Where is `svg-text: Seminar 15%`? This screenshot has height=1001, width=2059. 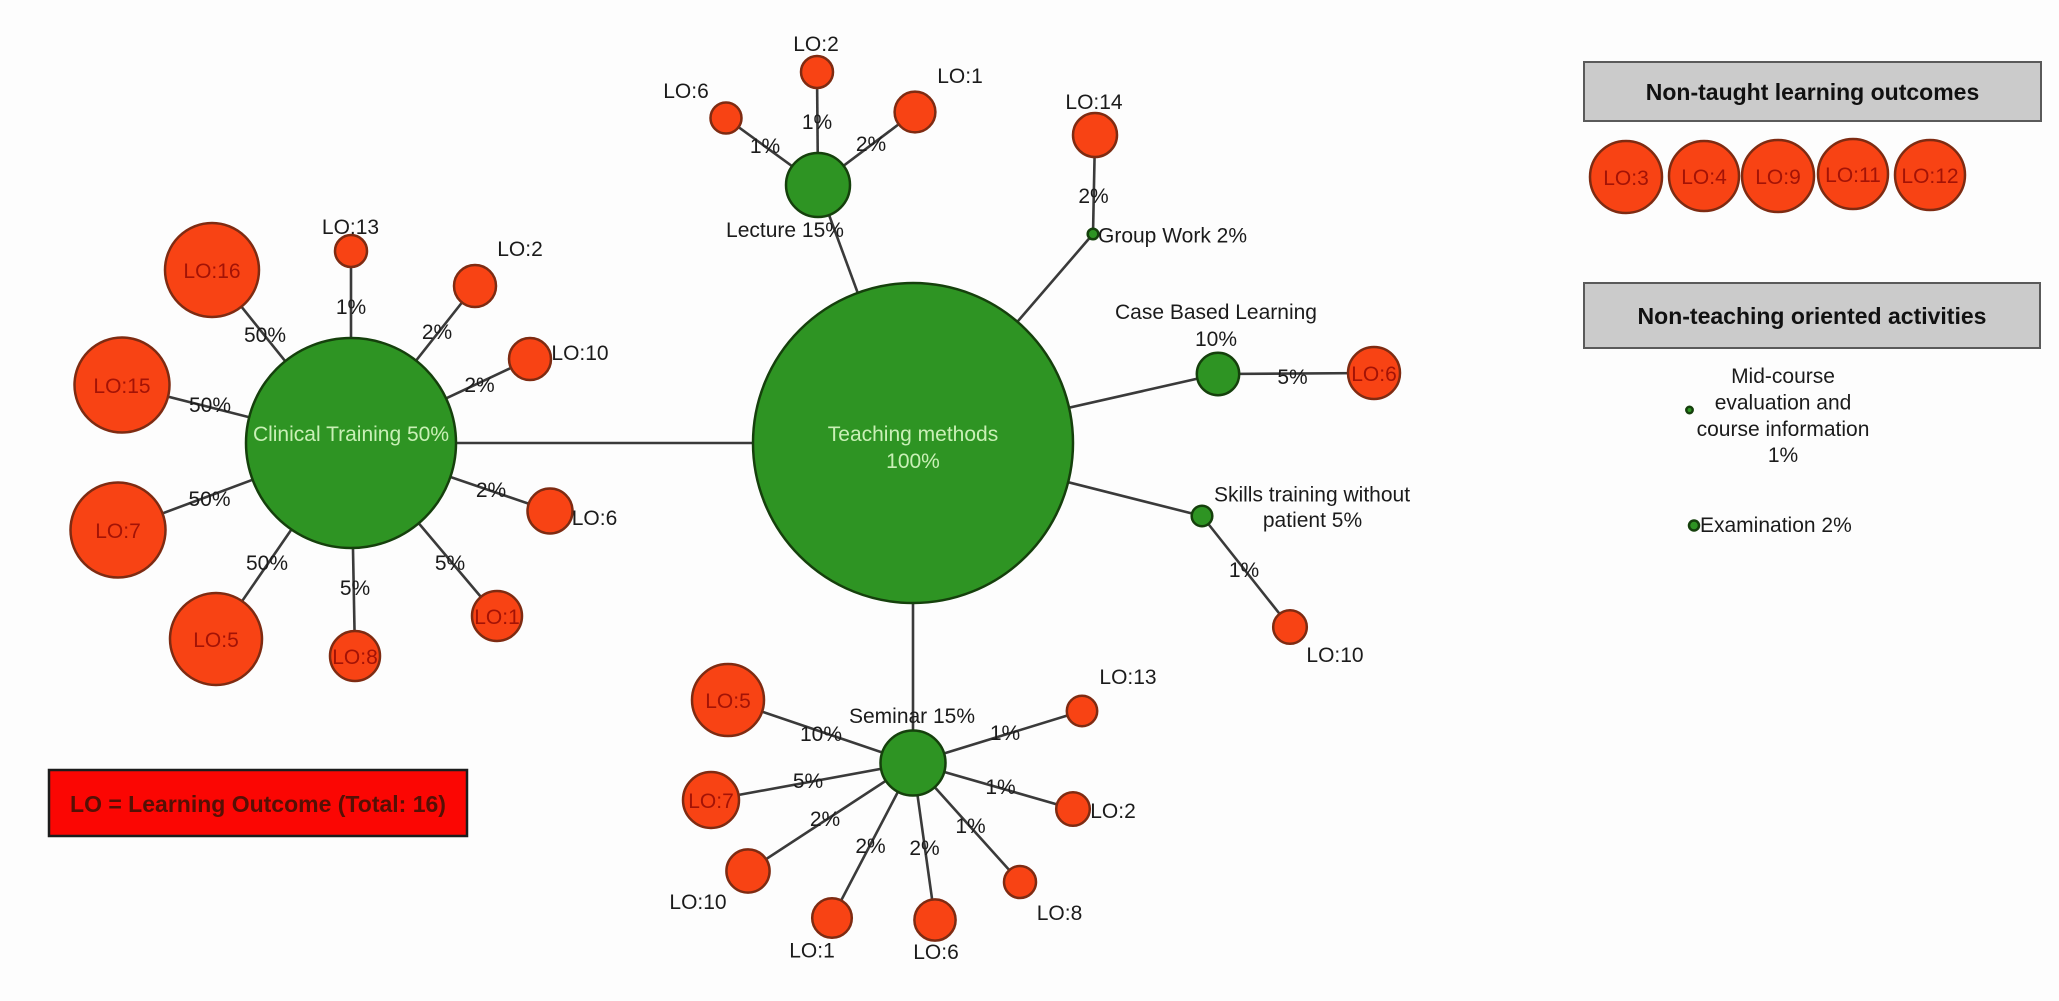
svg-text: Seminar 15% is located at coordinates (912, 716).